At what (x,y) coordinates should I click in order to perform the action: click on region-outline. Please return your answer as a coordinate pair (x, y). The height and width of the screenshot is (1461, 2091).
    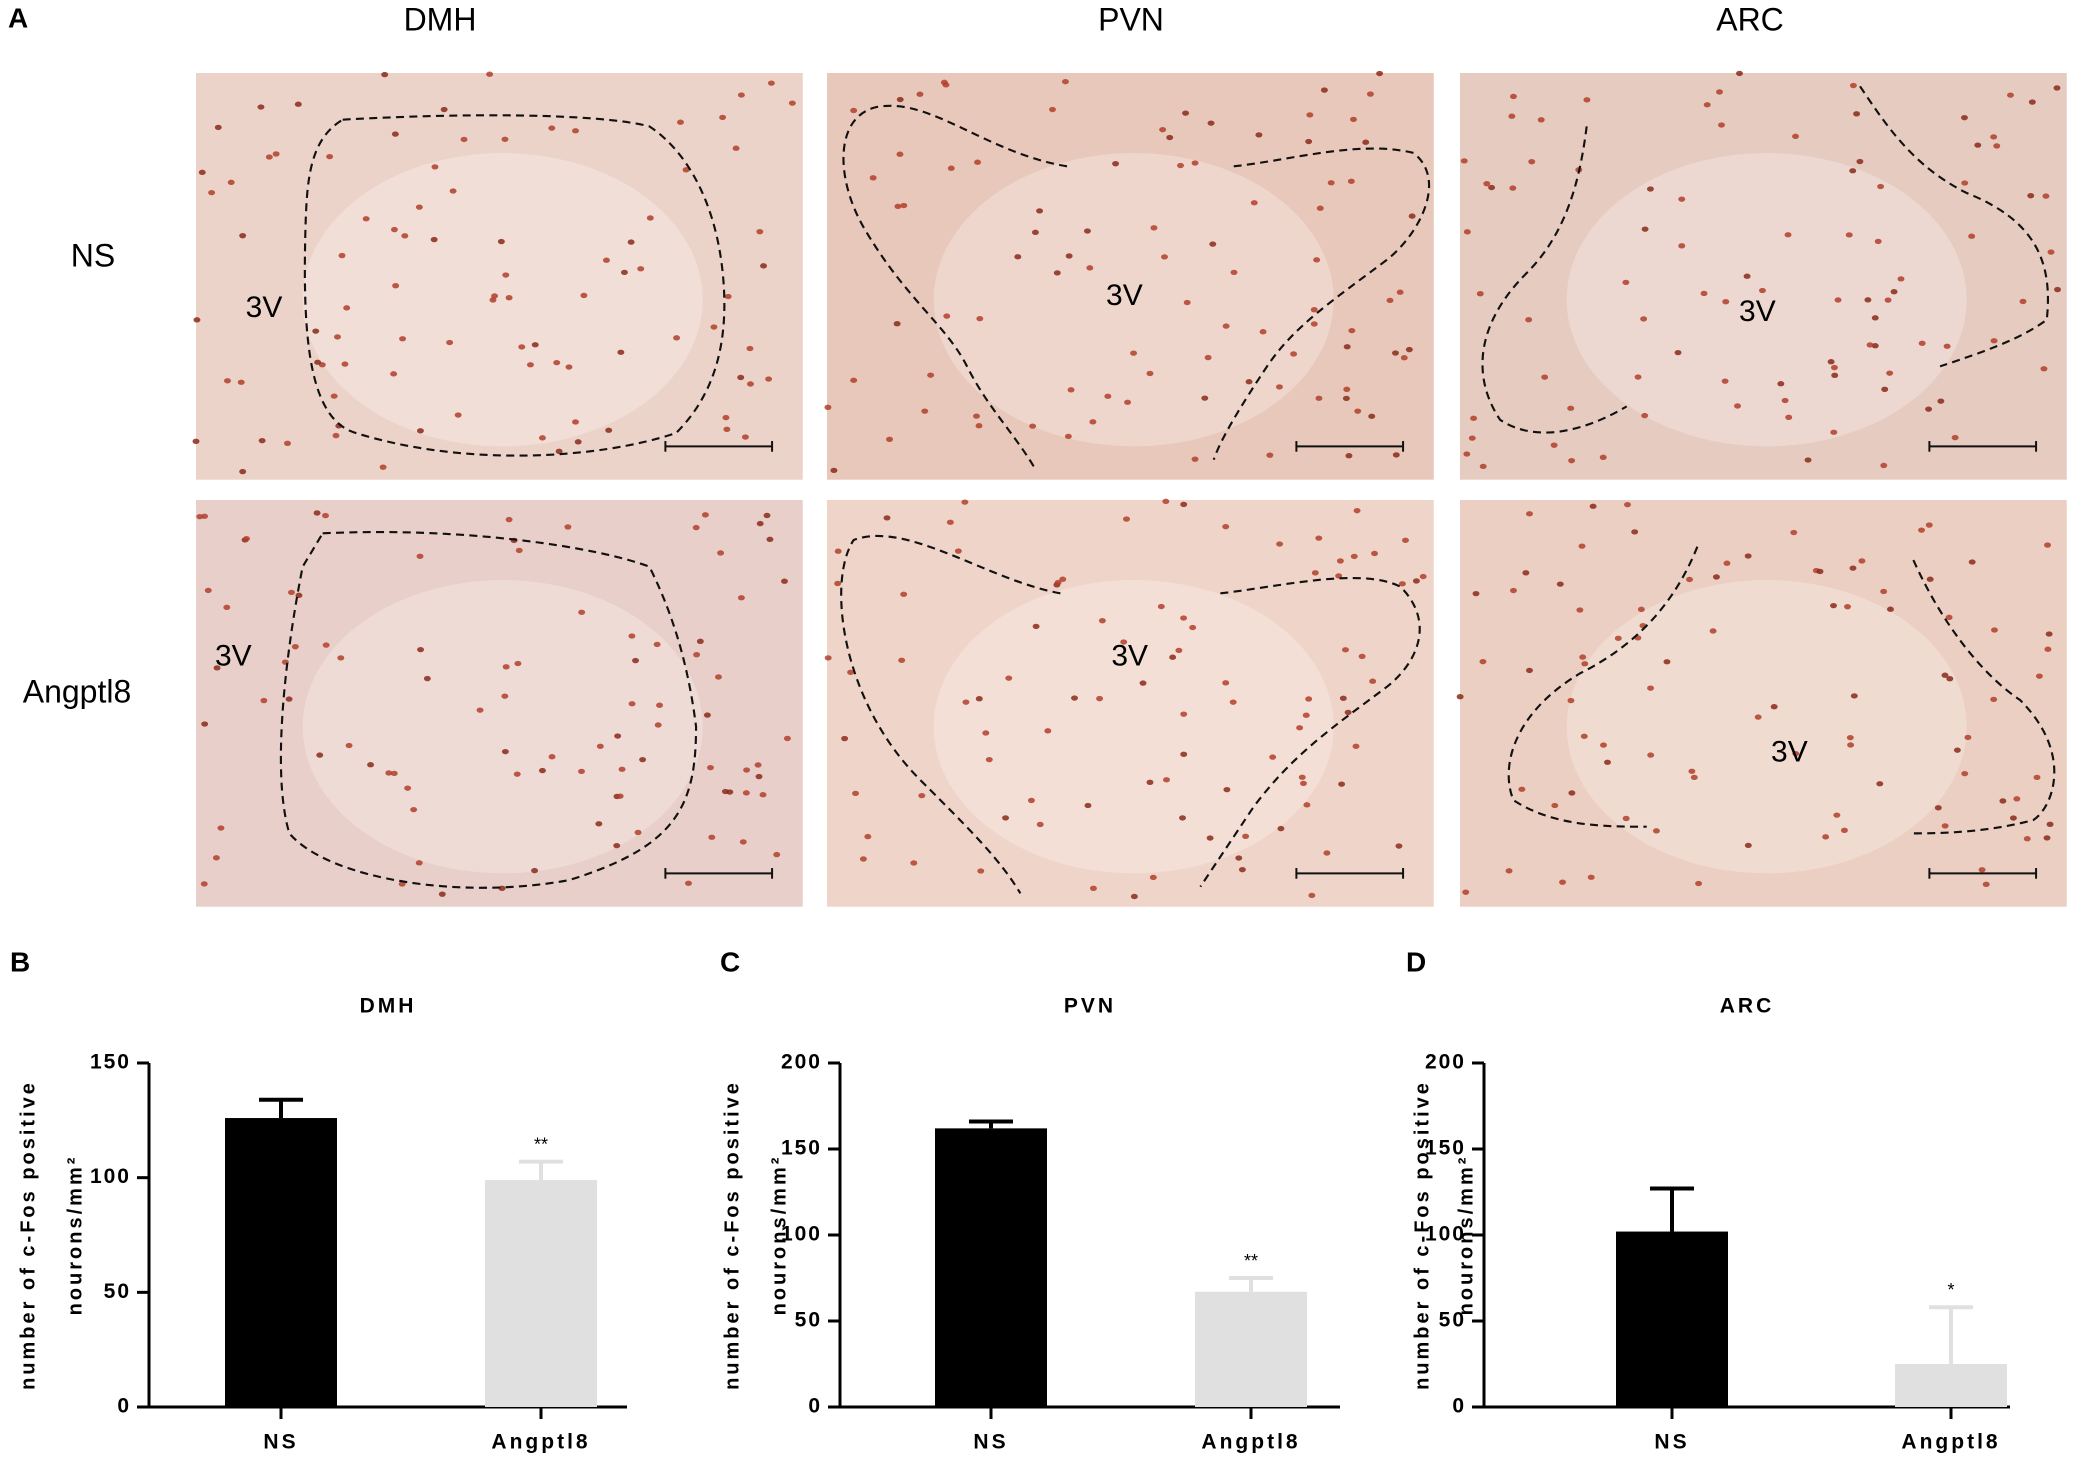
    Looking at the image, I should click on (1954, 226).